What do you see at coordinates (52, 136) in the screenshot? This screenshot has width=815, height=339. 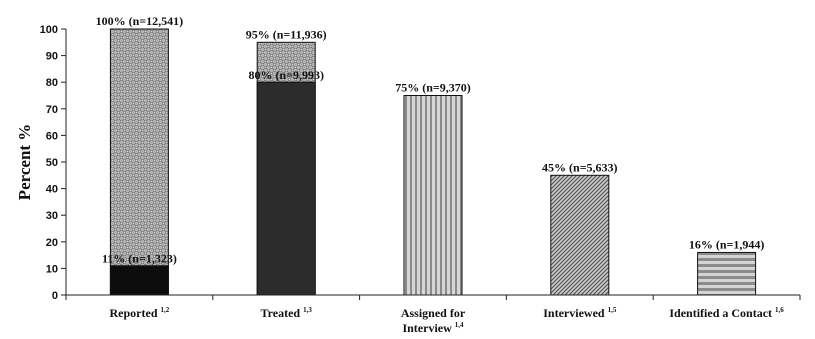 I see `y-tick-label: 60` at bounding box center [52, 136].